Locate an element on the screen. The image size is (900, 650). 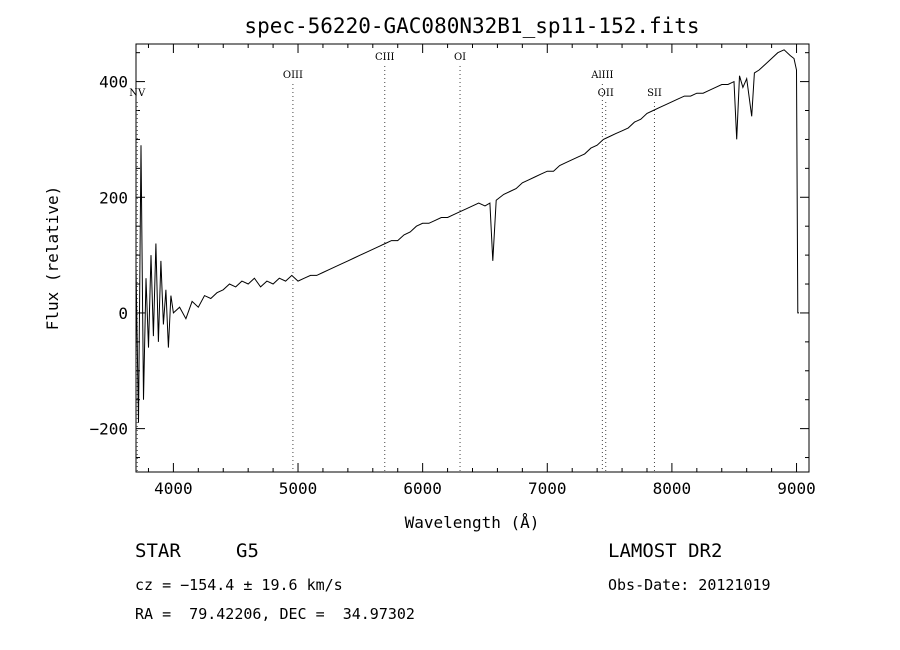
spectral-line-label: OII is located at coordinates (606, 93).